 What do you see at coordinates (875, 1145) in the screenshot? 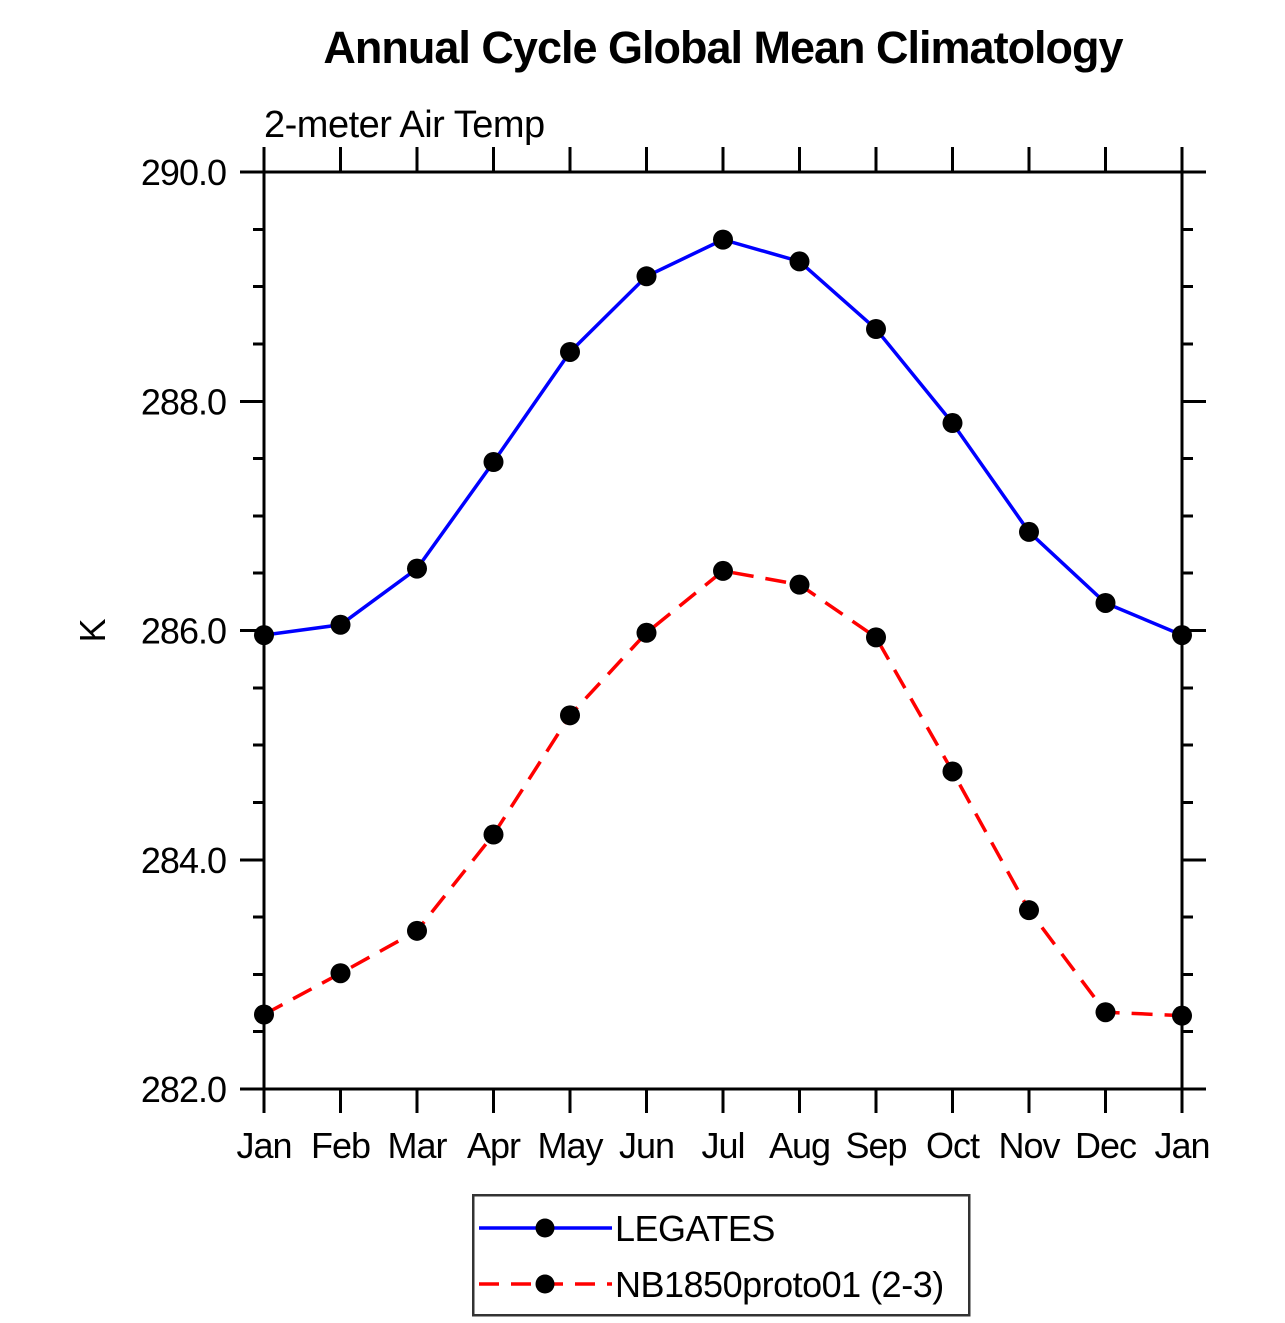
I see `x-tick-label: Sep` at bounding box center [875, 1145].